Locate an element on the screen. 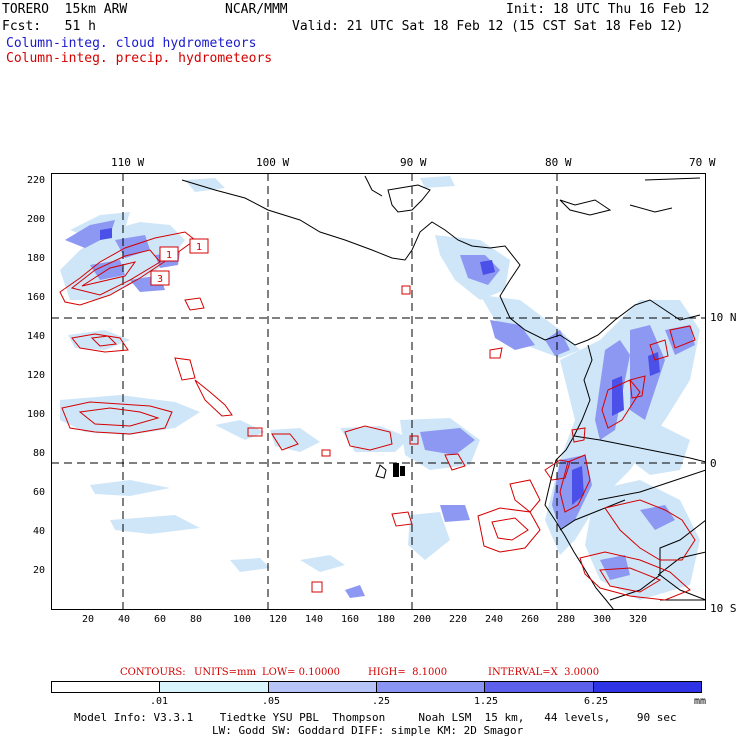  x-index-label: 140 is located at coordinates (314, 619).